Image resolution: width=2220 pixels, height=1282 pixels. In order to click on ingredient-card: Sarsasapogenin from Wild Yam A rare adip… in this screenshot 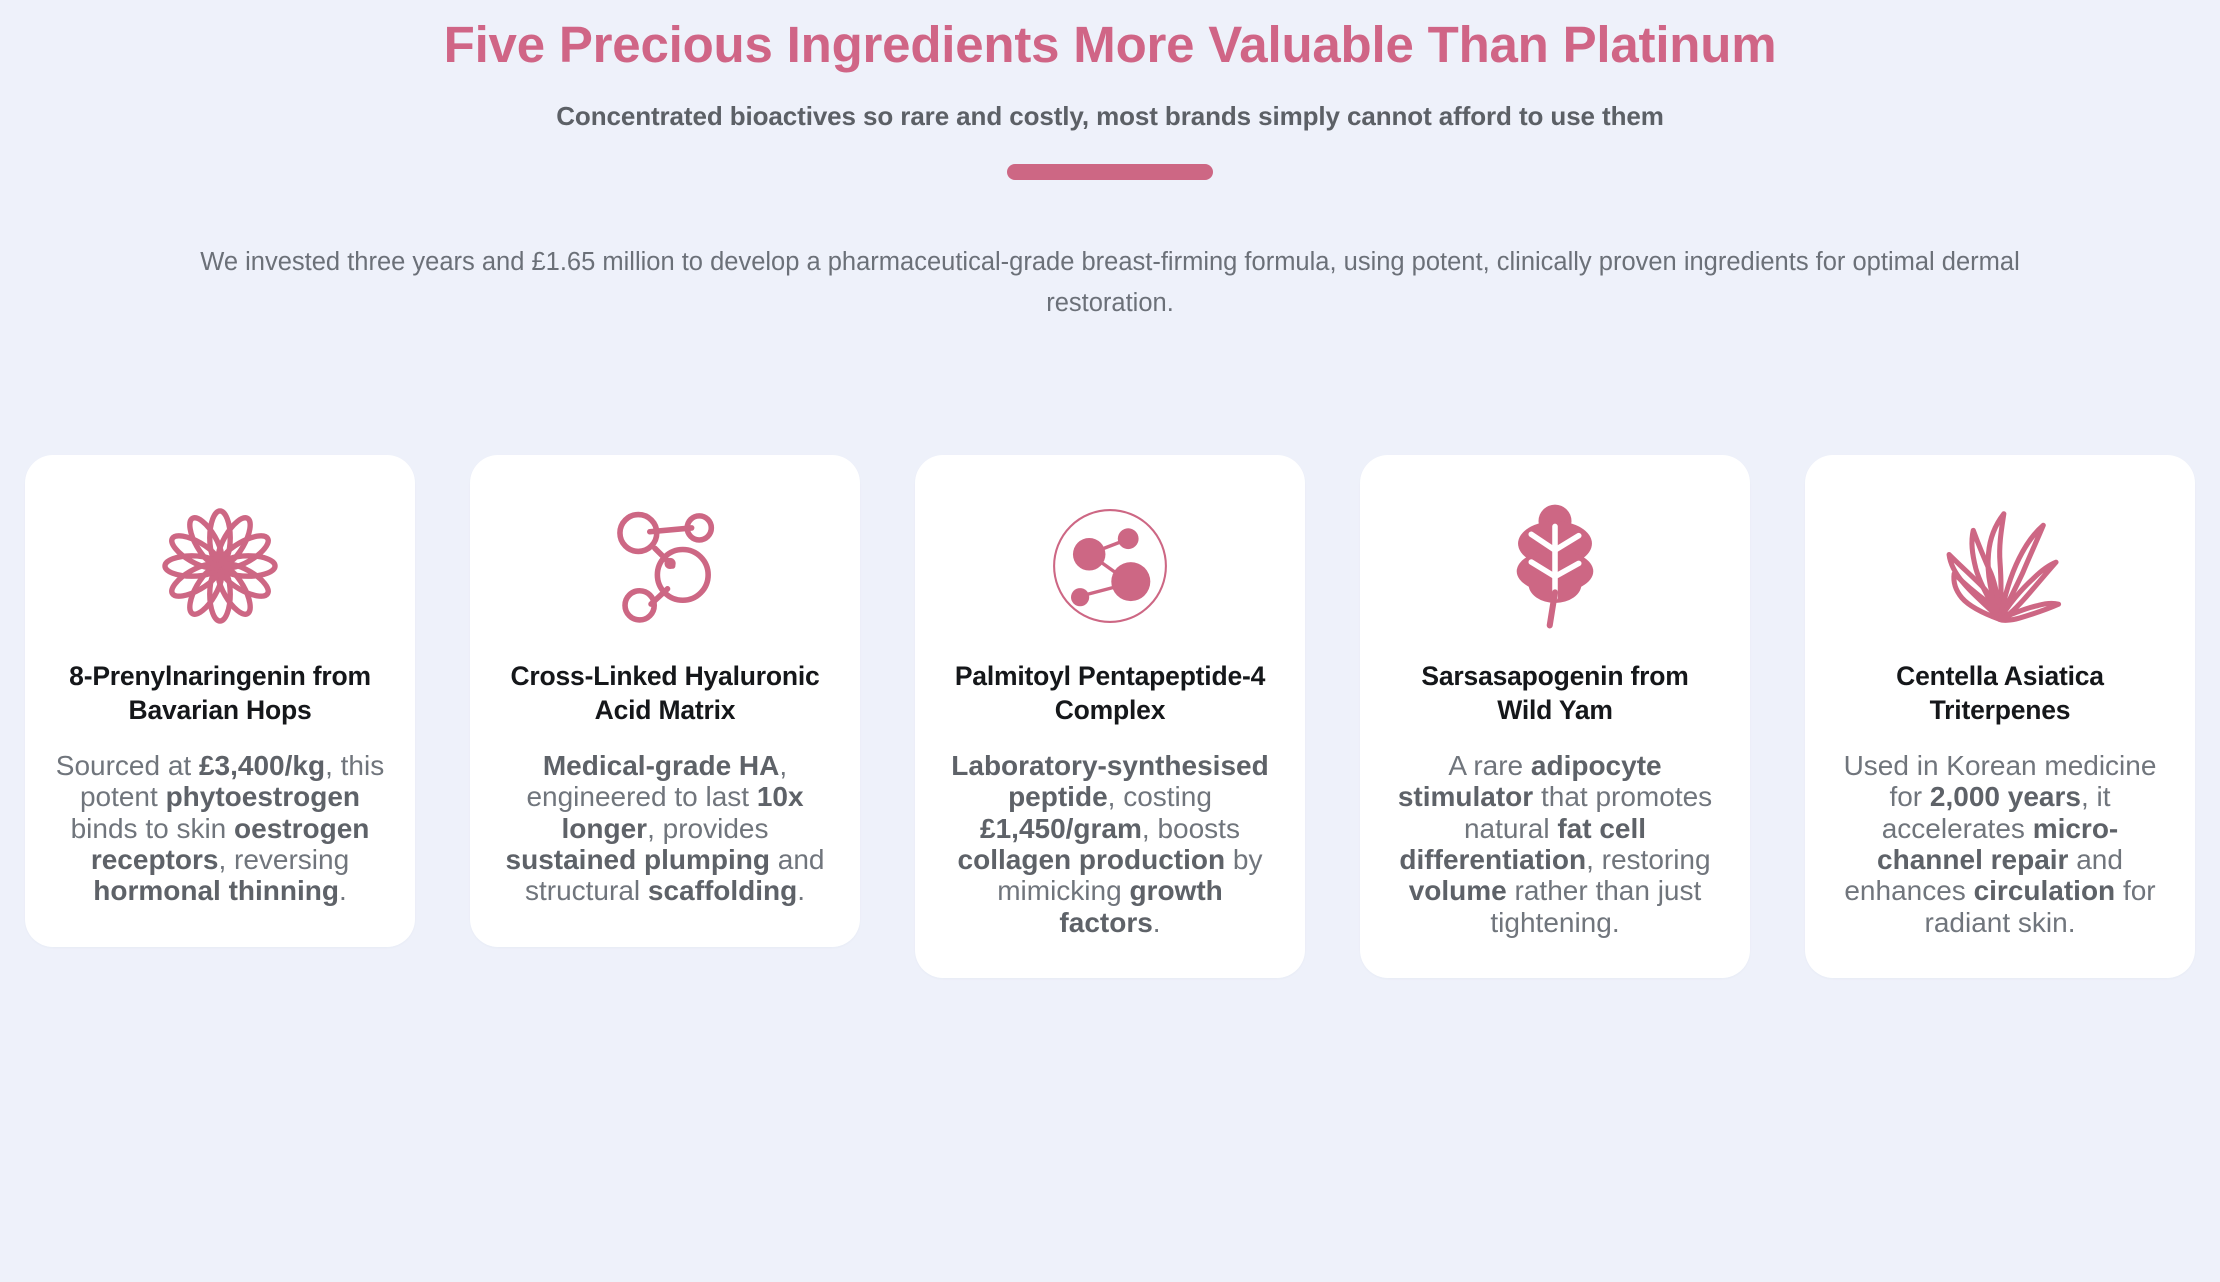, I will do `click(1555, 716)`.